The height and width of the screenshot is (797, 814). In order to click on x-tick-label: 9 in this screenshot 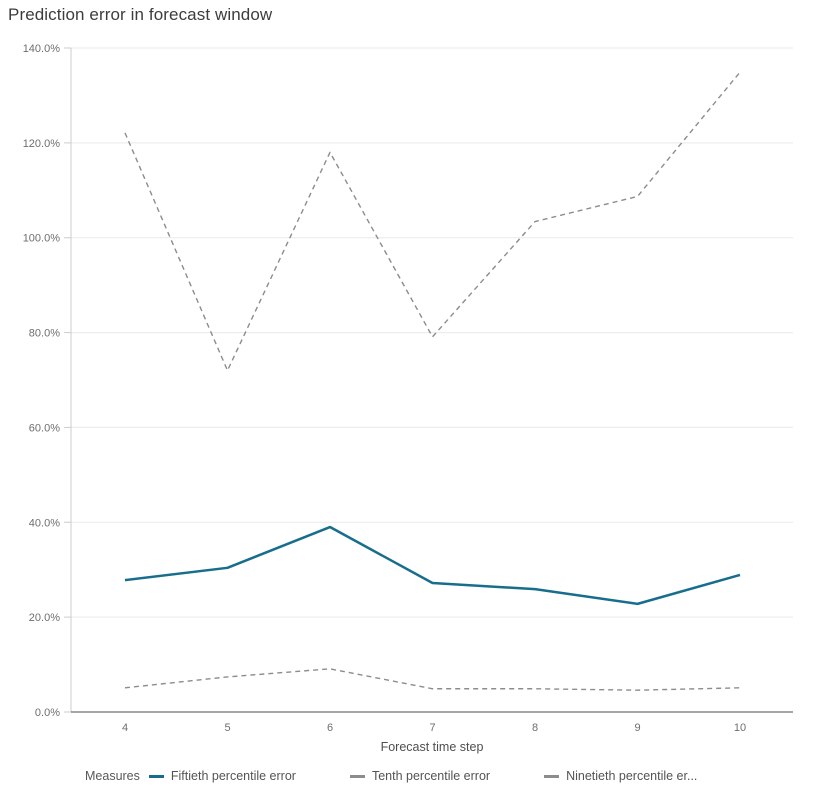, I will do `click(637, 728)`.